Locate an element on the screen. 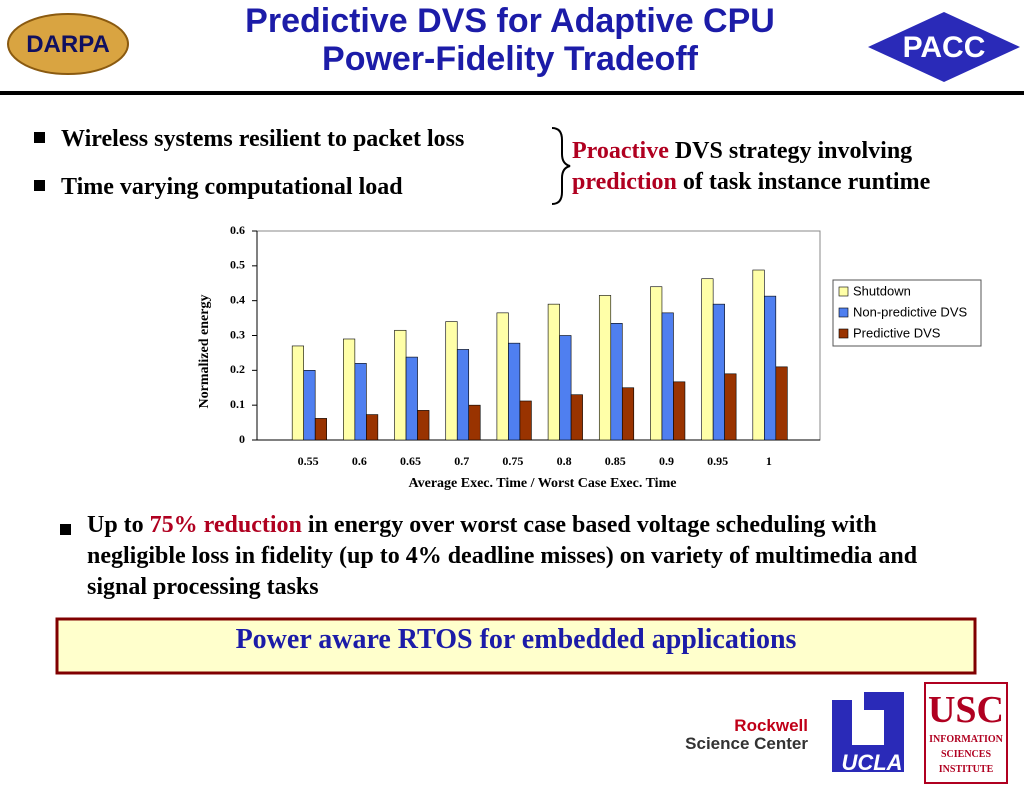 This screenshot has width=1024, height=791. rockwell-text: Rockwell is located at coordinates (771, 725).